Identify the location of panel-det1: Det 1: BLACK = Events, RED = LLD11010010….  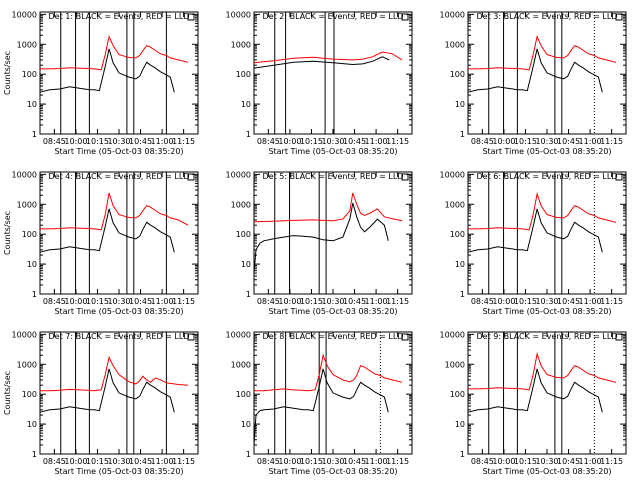
(101, 83).